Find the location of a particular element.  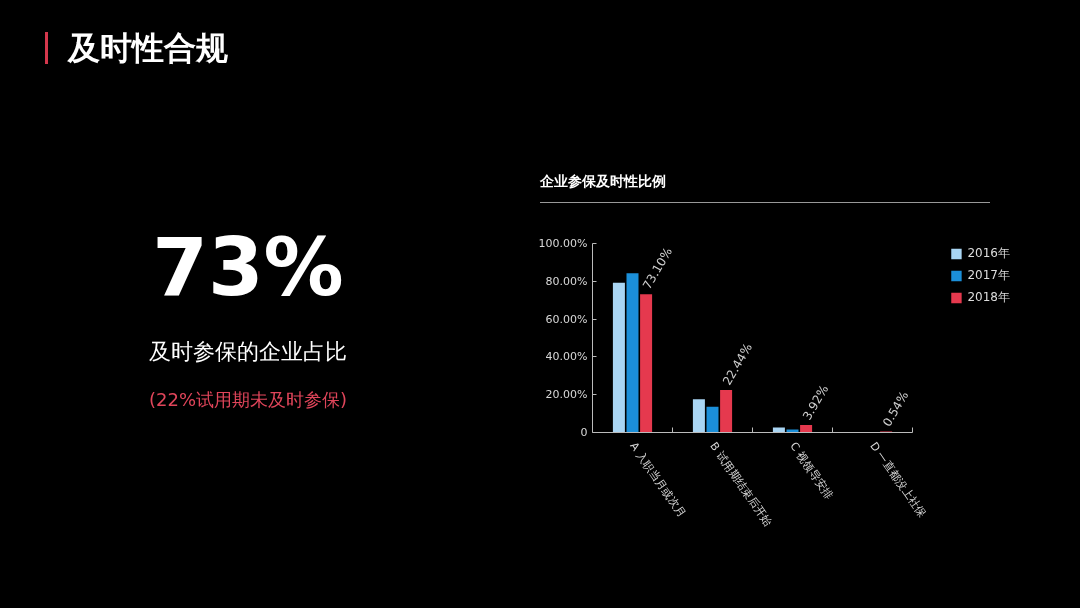

y-tick-label: 20.00% is located at coordinates (566, 395).